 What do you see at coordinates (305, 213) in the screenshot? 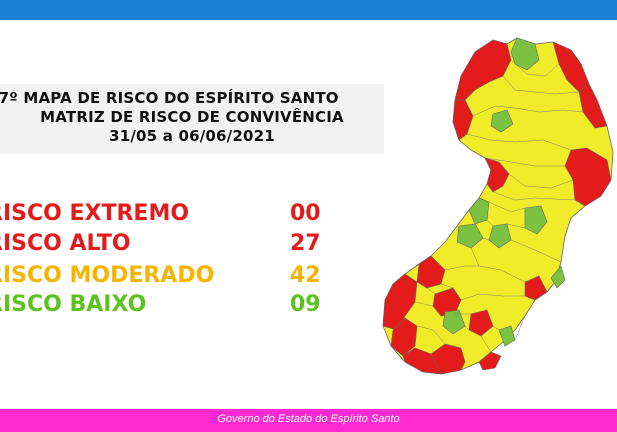
I see `risk-count: 00` at bounding box center [305, 213].